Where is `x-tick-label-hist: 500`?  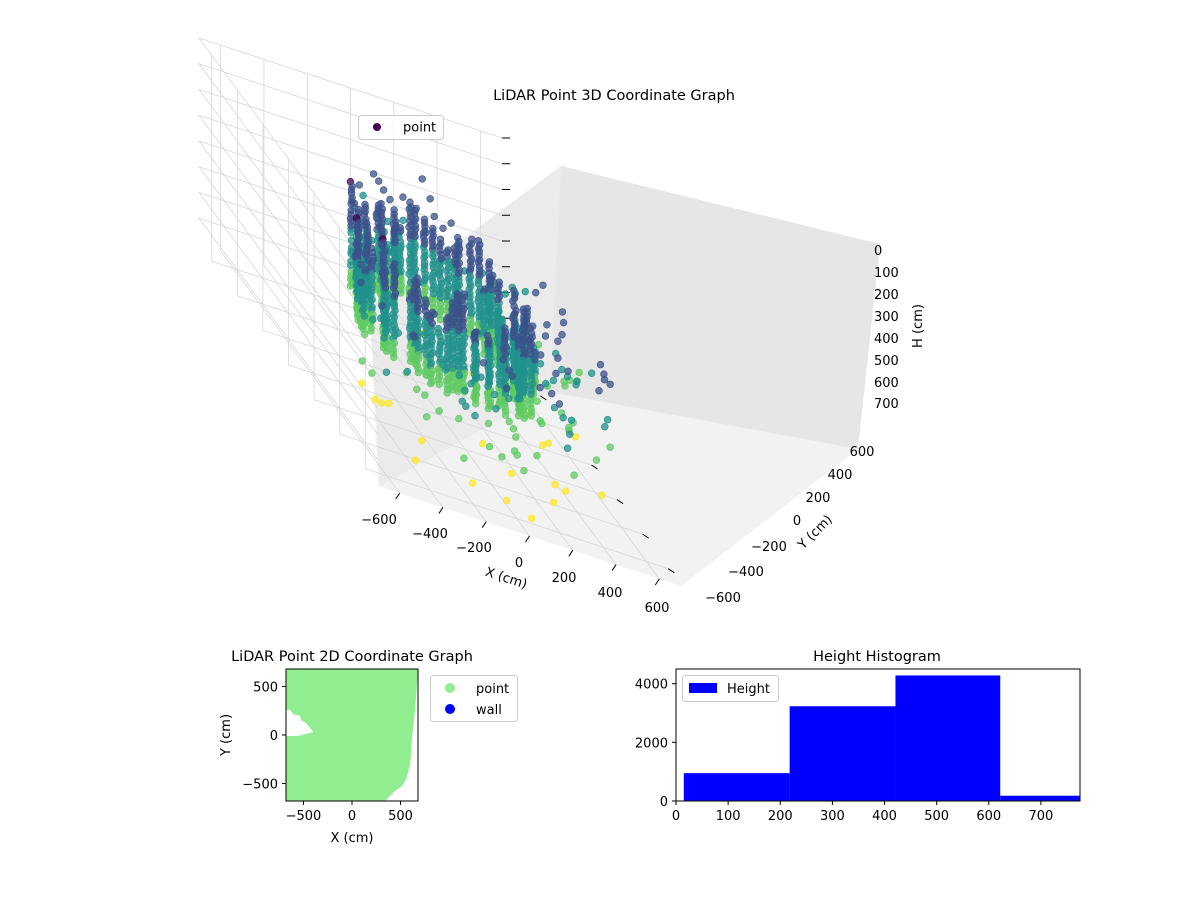
x-tick-label-hist: 500 is located at coordinates (936, 816).